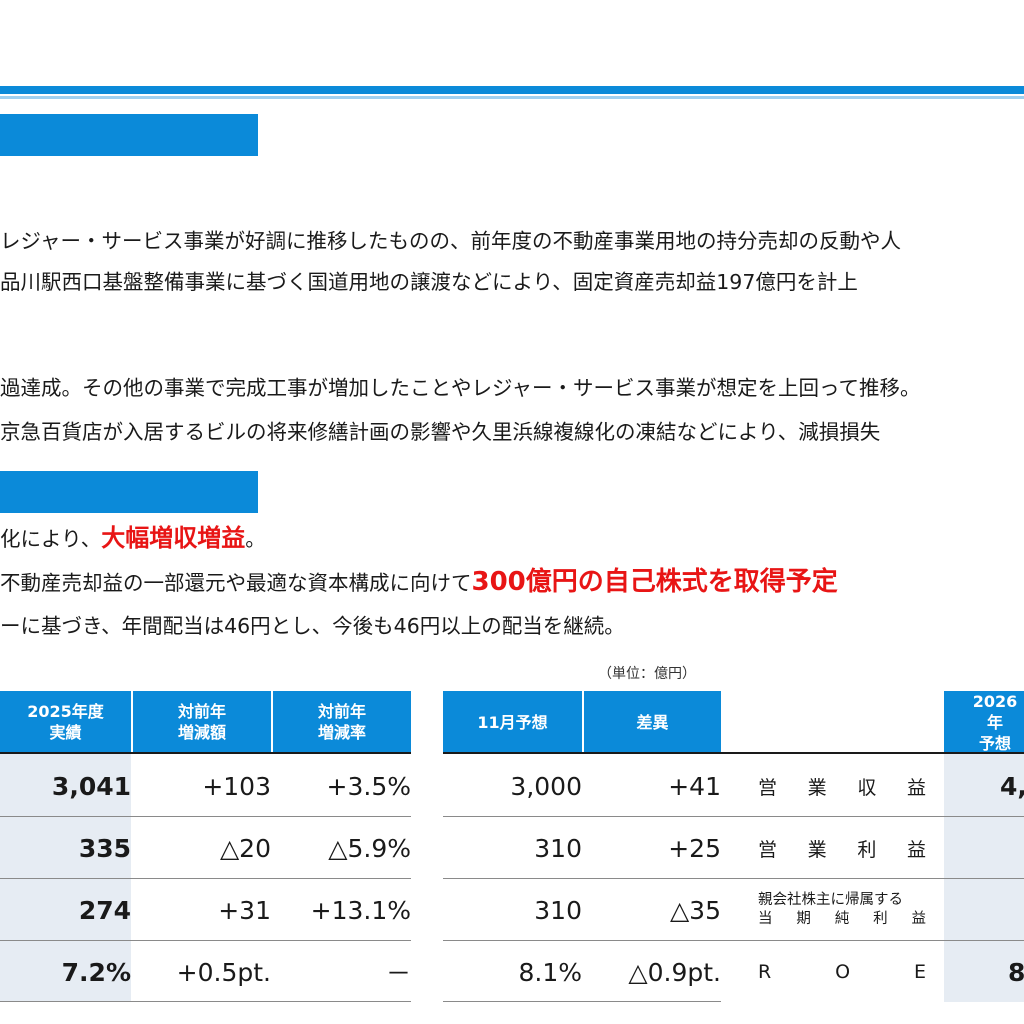 This screenshot has height=1024, width=1024. I want to click on row-net-income-yoy-rate: +13.1%, so click(360, 910).